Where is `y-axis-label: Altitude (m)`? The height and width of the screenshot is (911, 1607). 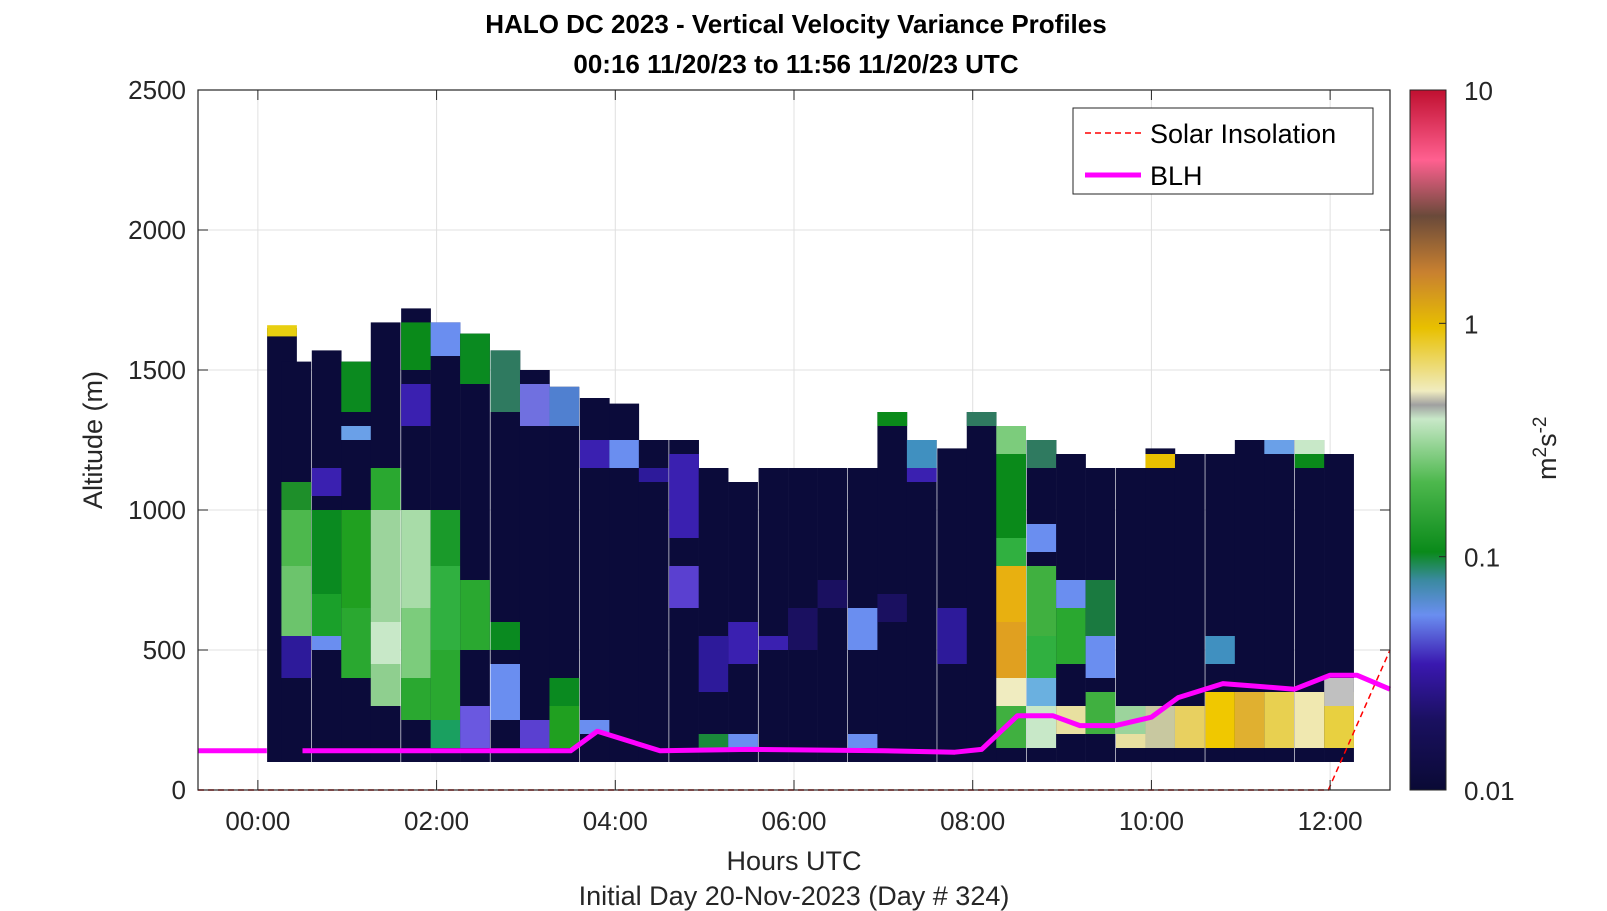
y-axis-label: Altitude (m) is located at coordinates (93, 440).